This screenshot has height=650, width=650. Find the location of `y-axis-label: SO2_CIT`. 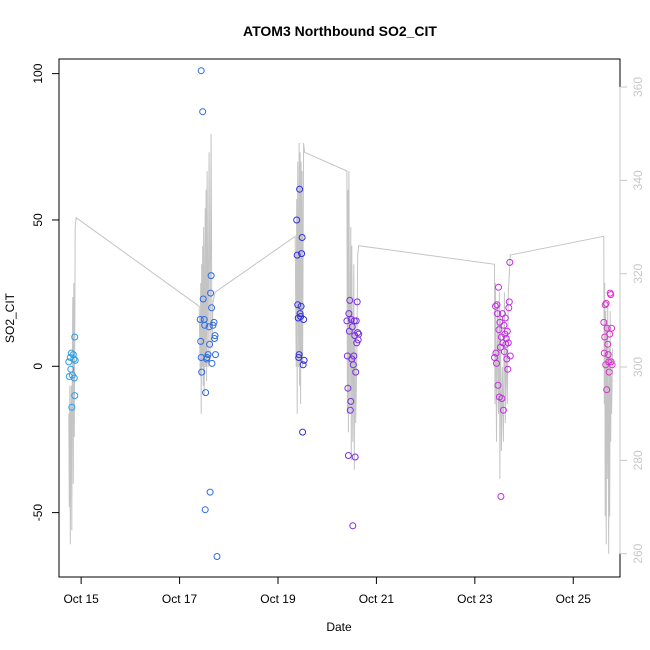

y-axis-label: SO2_CIT is located at coordinates (10, 317).